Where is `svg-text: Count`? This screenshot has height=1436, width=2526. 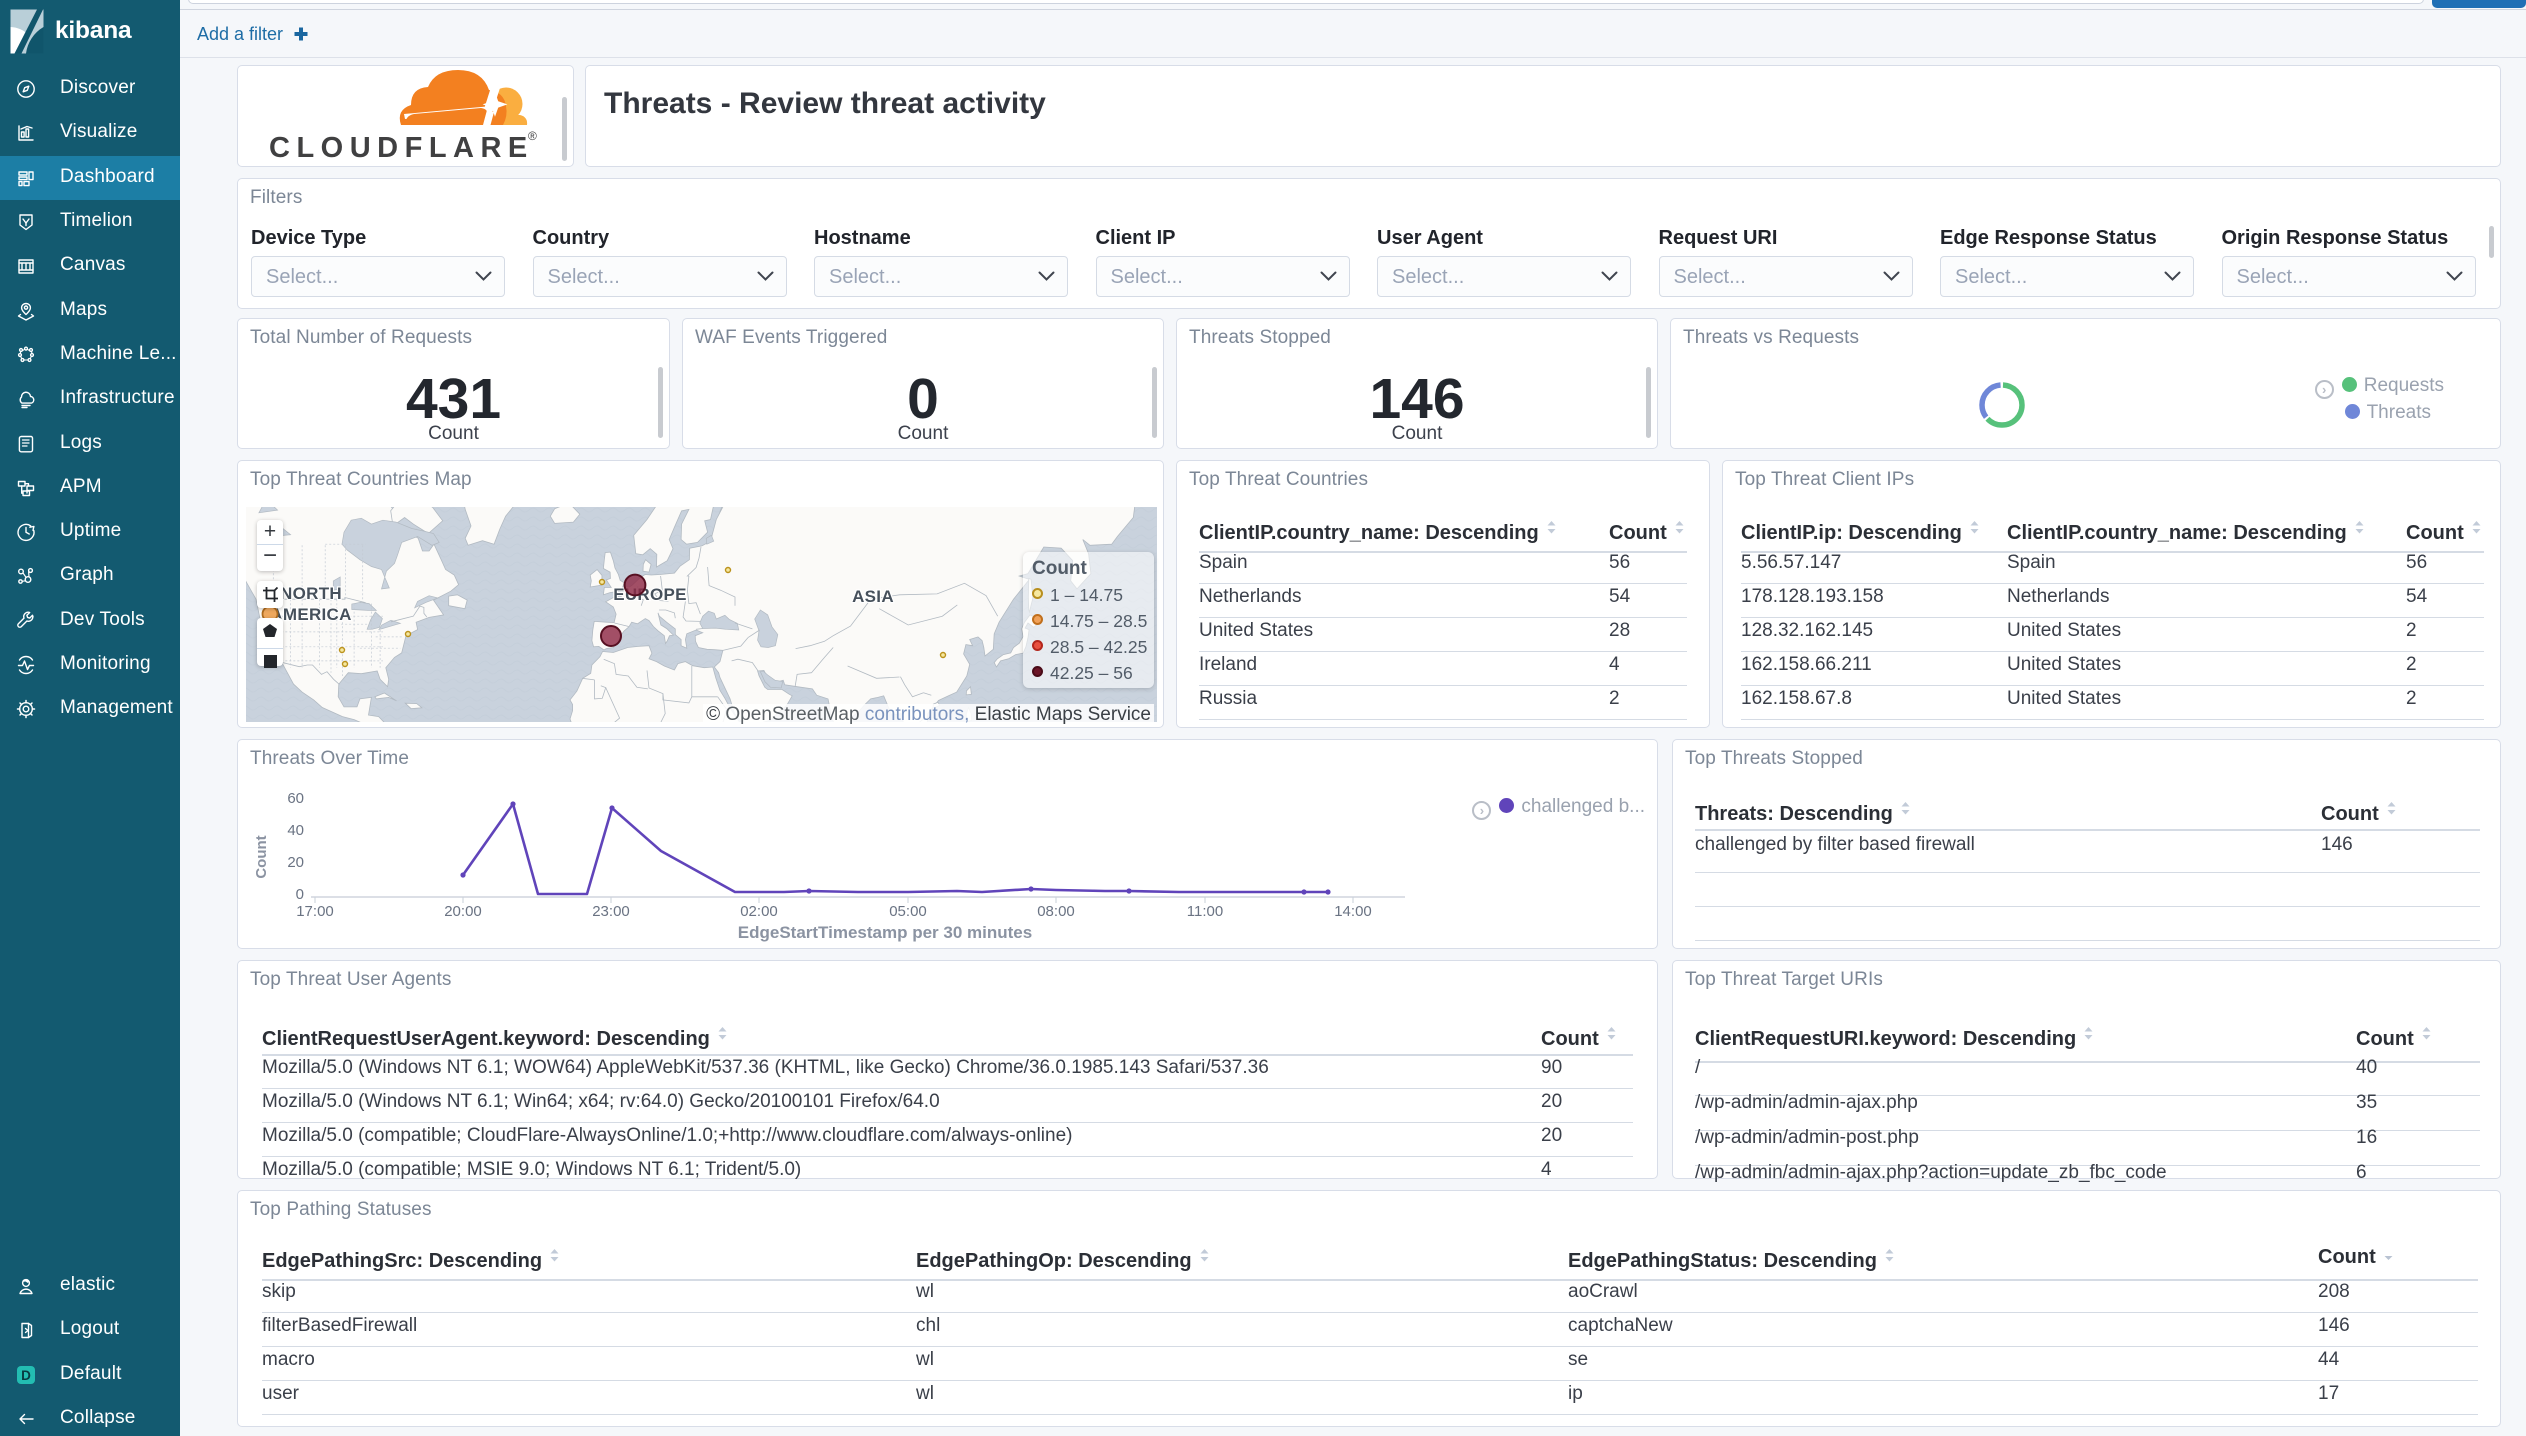
svg-text: Count is located at coordinates (261, 856).